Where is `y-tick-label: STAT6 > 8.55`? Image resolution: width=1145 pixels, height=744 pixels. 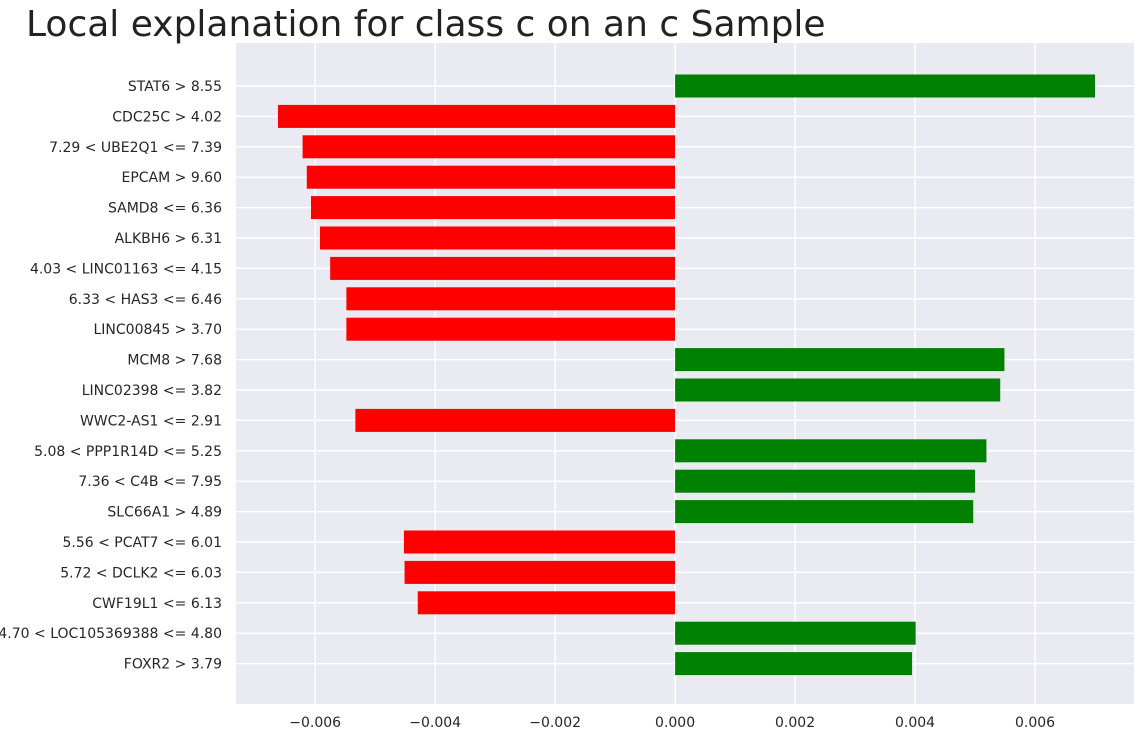 y-tick-label: STAT6 > 8.55 is located at coordinates (175, 87).